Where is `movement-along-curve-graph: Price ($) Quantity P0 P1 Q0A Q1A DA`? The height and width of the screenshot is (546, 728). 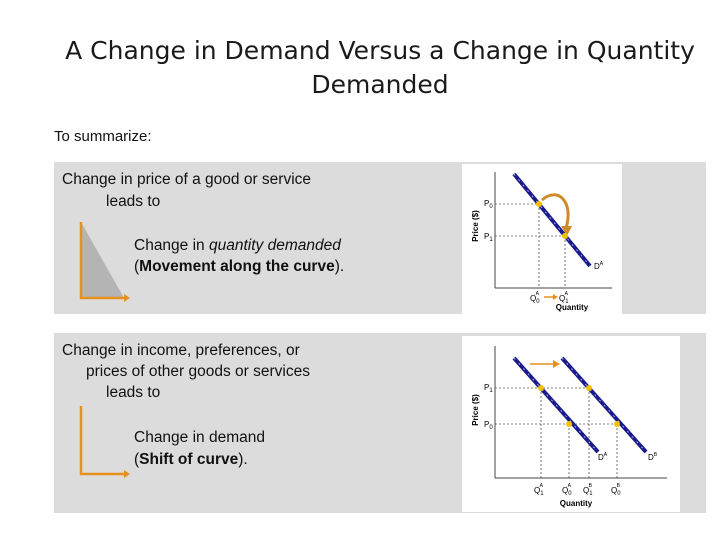
movement-along-curve-graph: Price ($) Quantity P0 P1 Q0A Q1A DA is located at coordinates (542, 239).